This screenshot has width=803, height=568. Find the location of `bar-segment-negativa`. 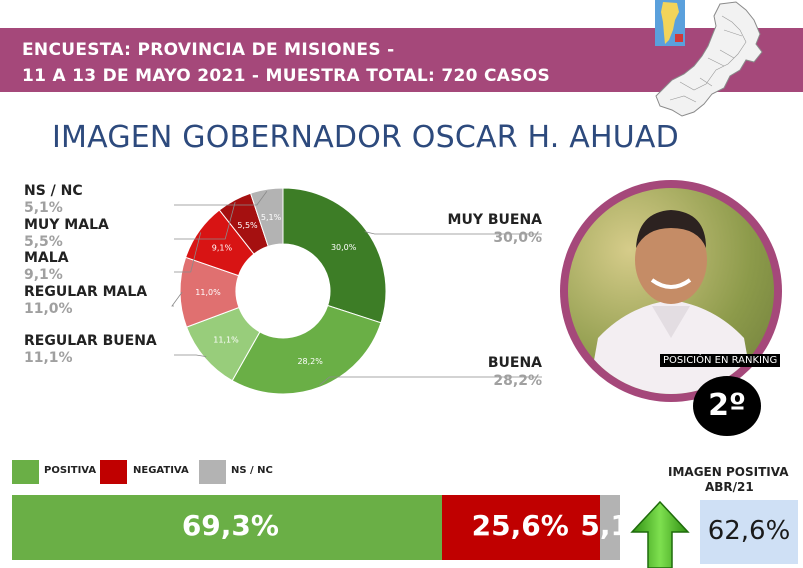

bar-segment-negativa is located at coordinates (521, 527).